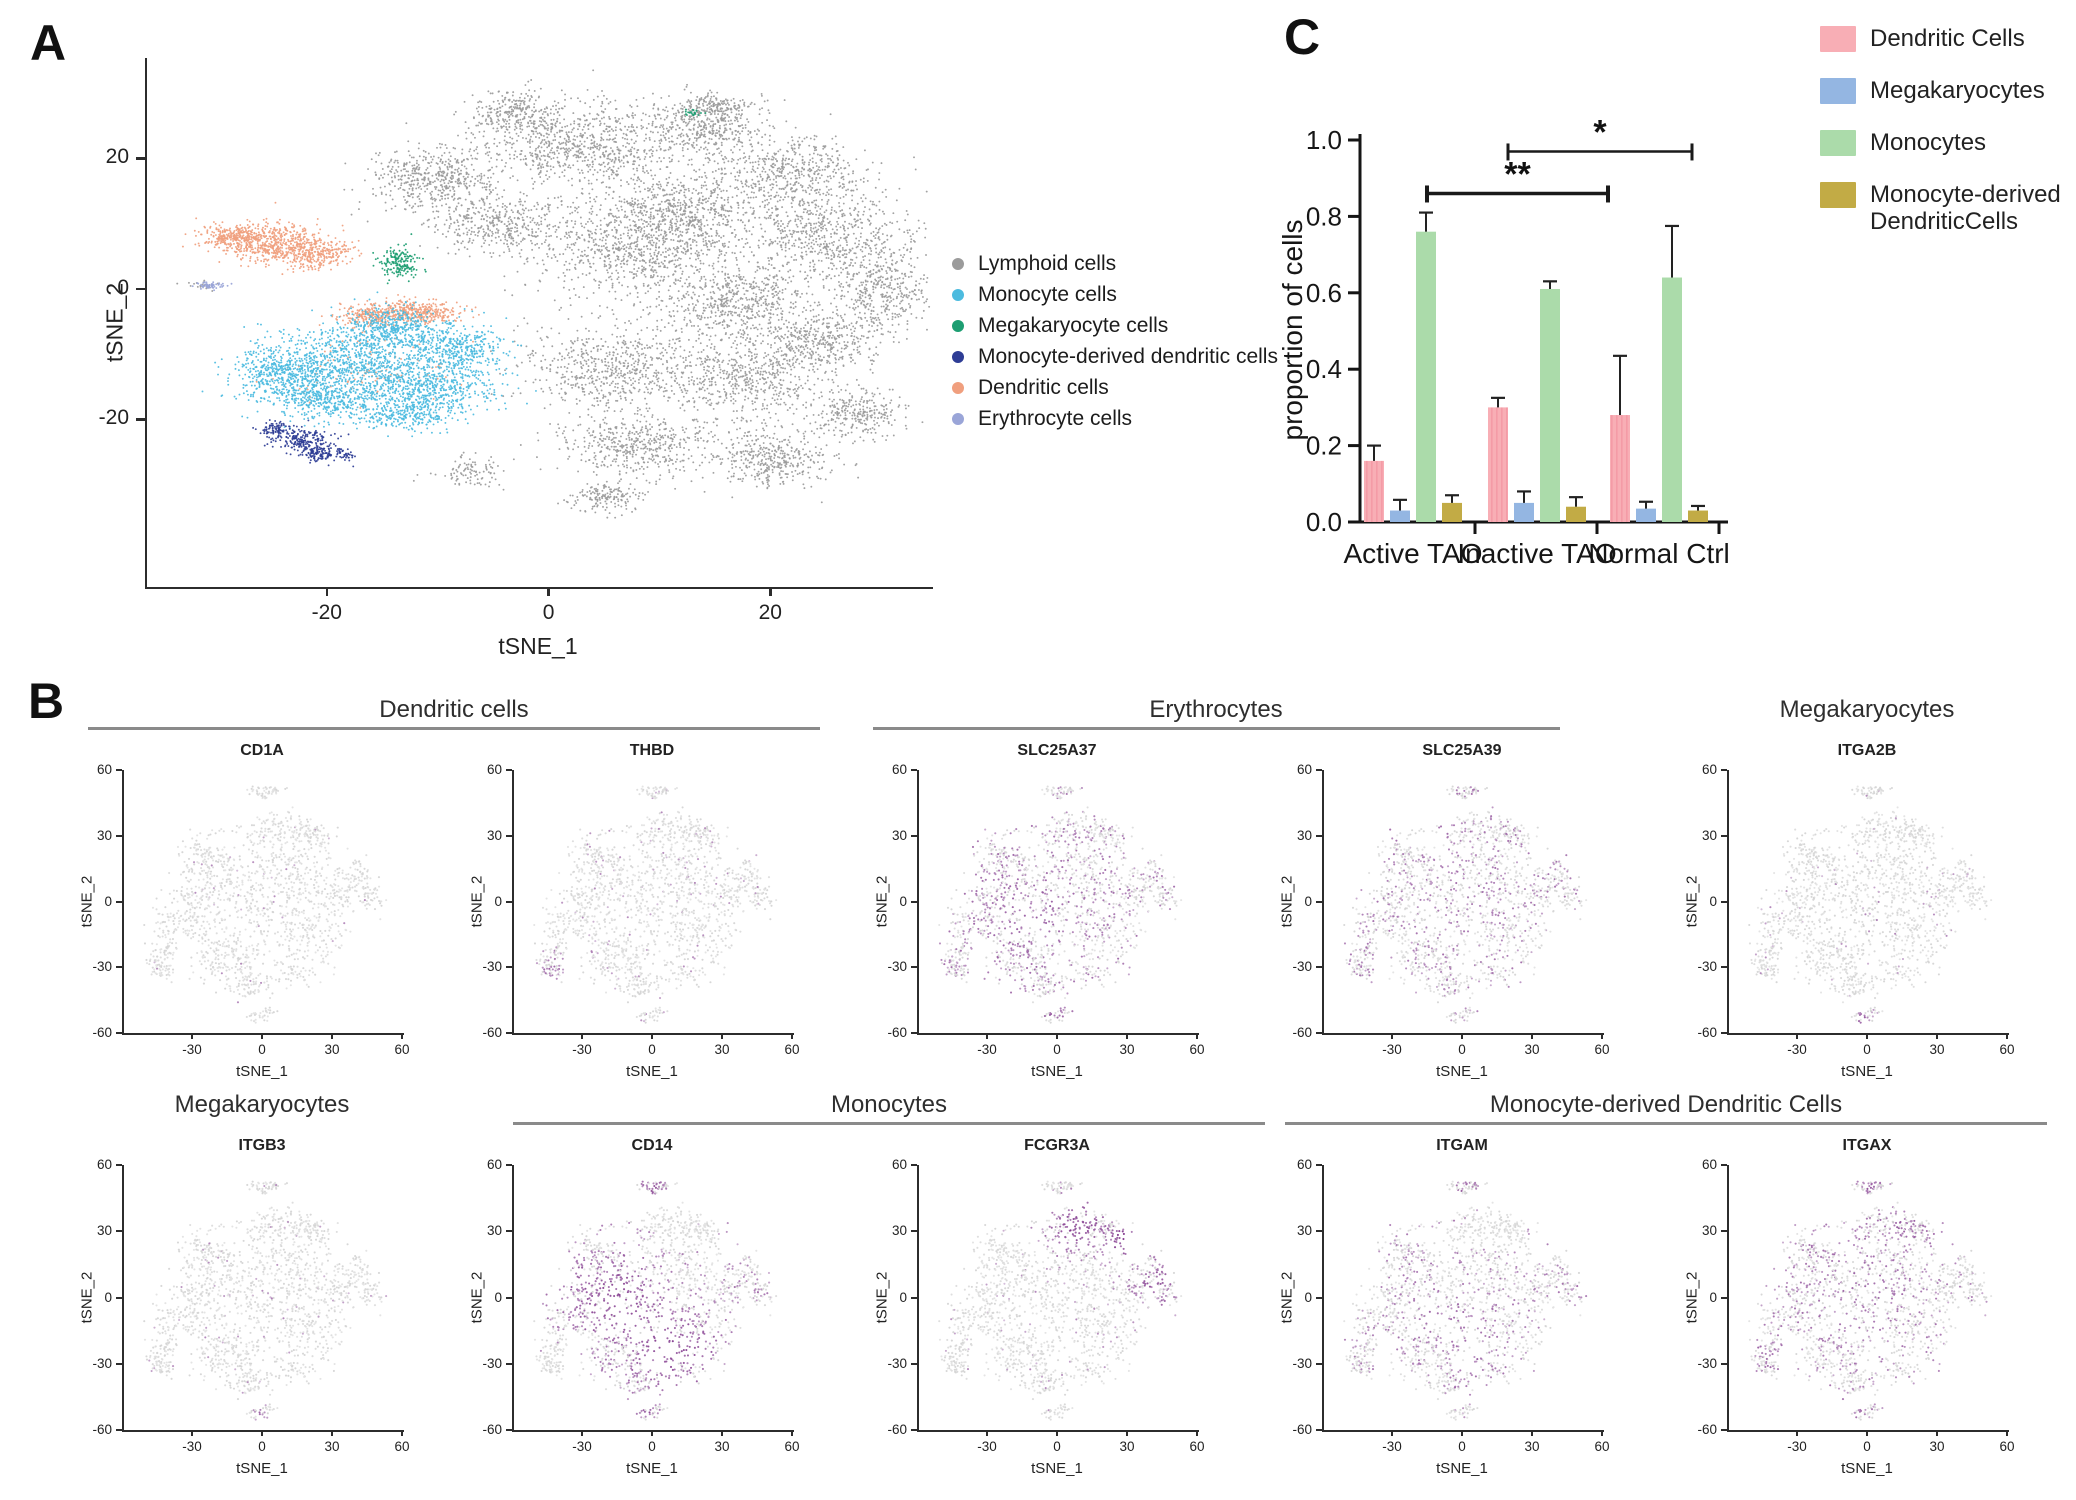 This screenshot has height=1500, width=2076. What do you see at coordinates (1115, 418) in the screenshot?
I see `legend-item: Erythrocyte cells` at bounding box center [1115, 418].